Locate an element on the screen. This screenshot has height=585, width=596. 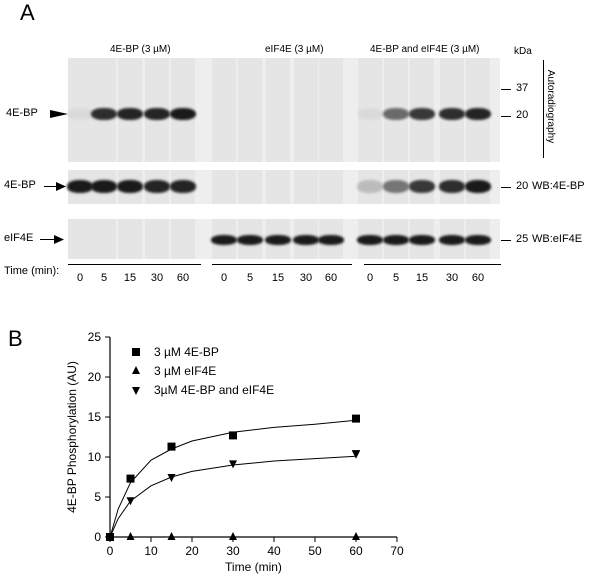
x-tick-label: 70 is located at coordinates (397, 551).